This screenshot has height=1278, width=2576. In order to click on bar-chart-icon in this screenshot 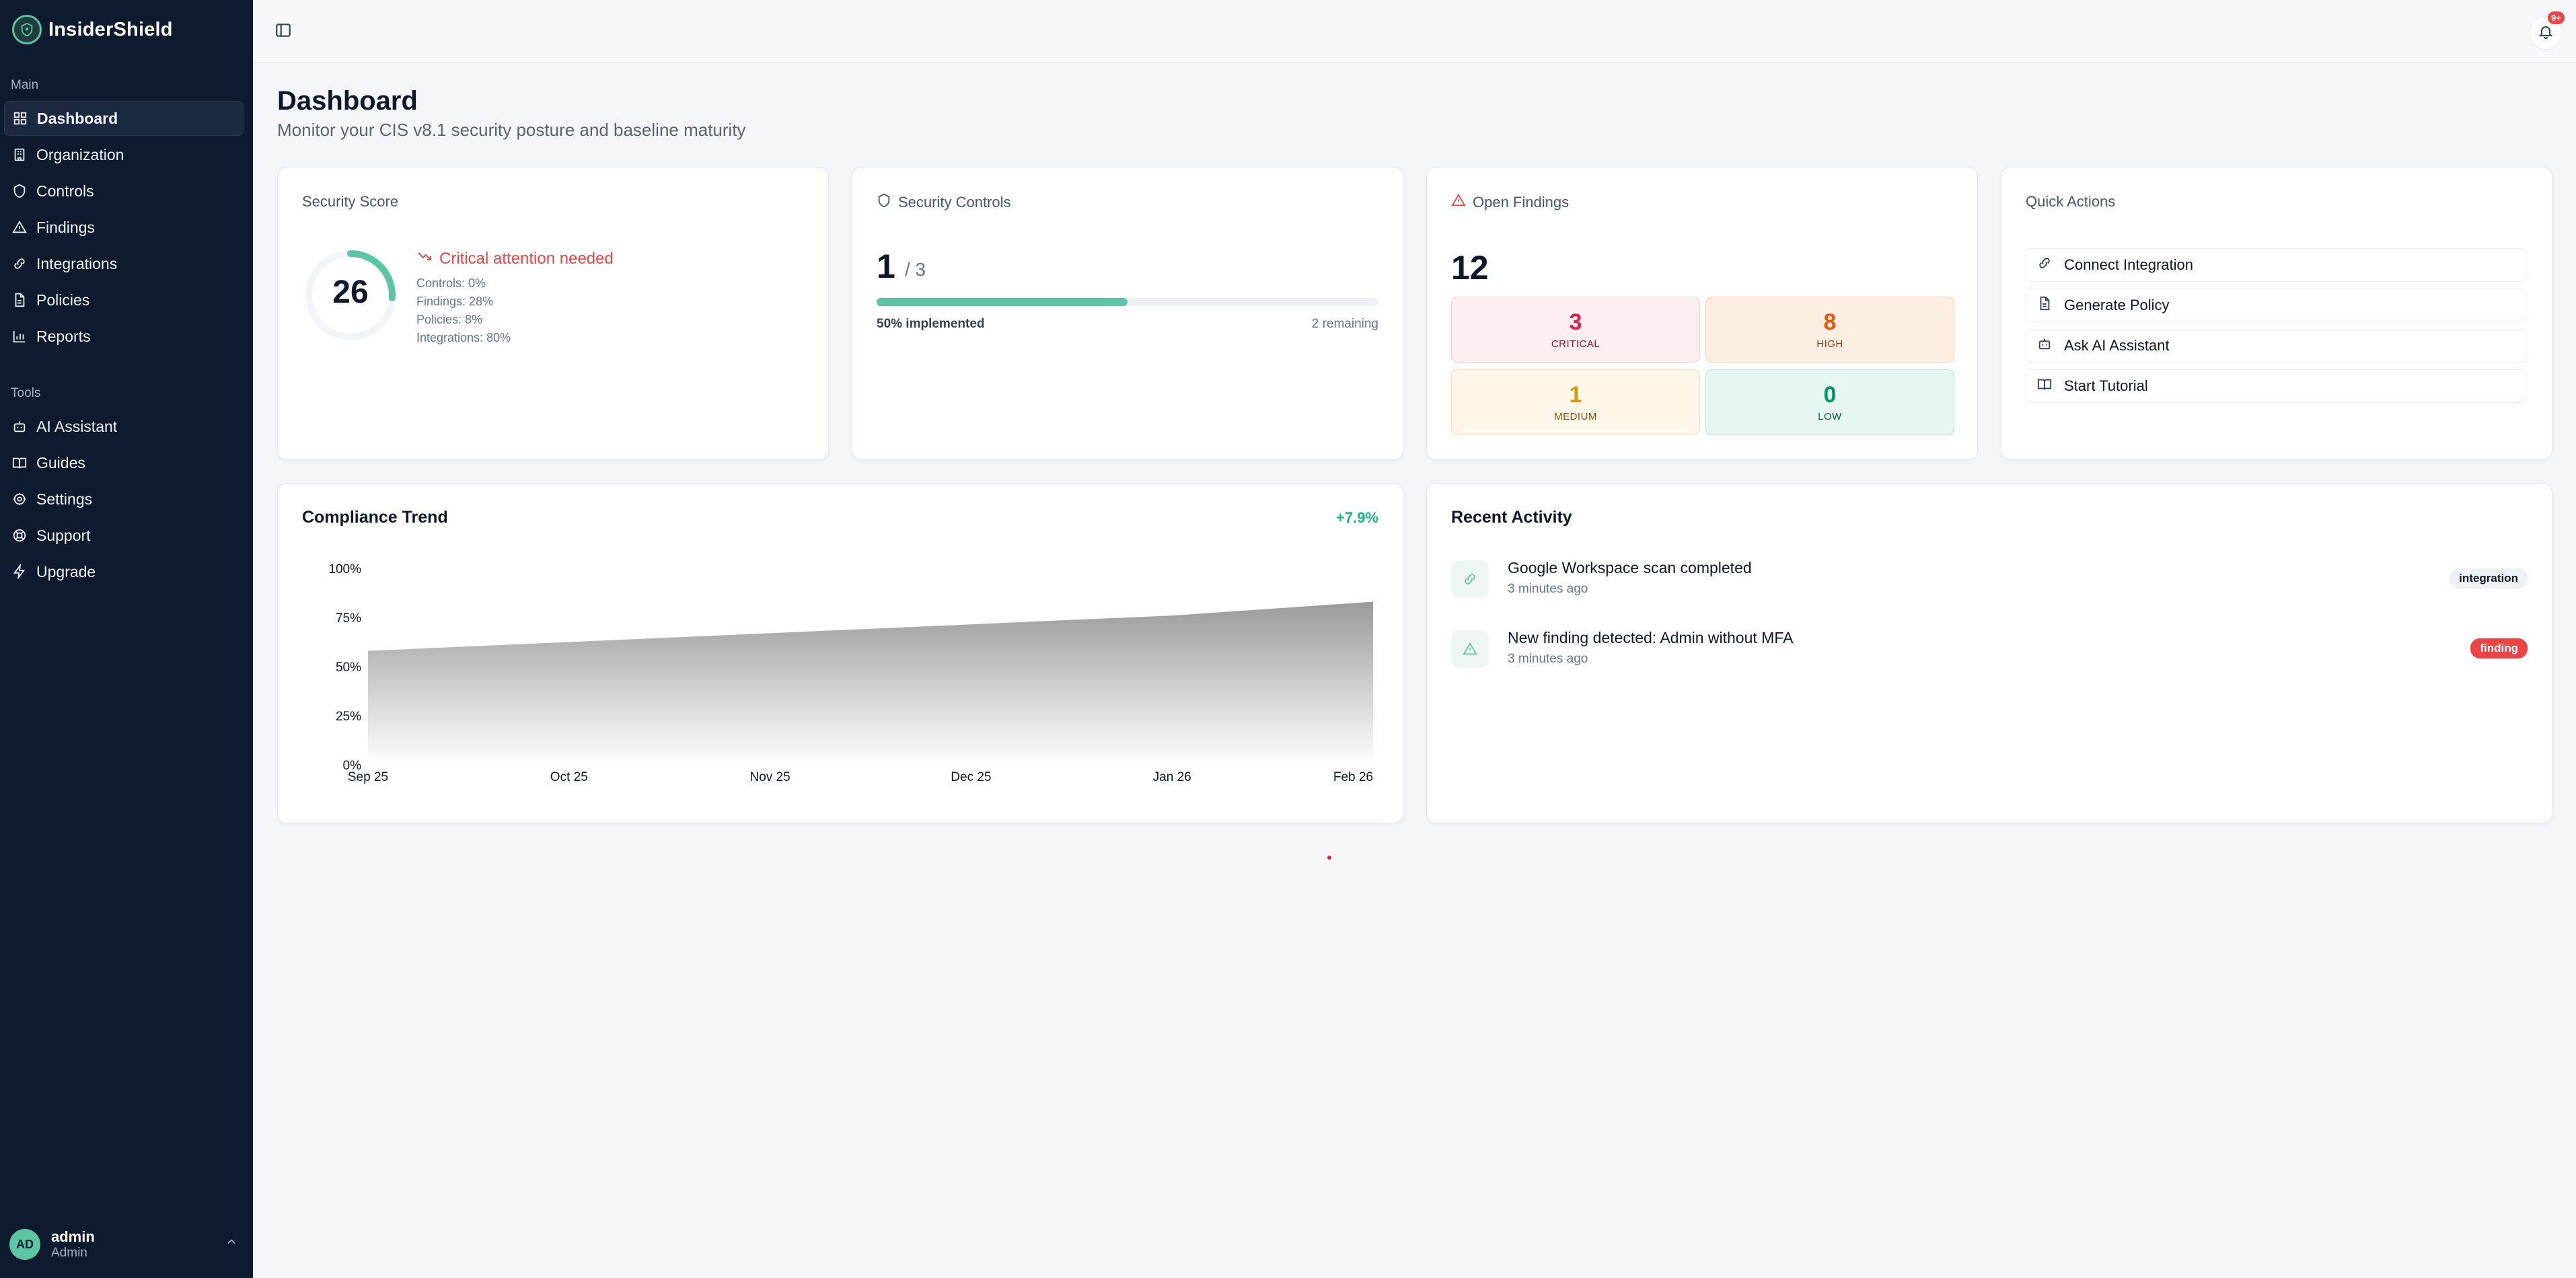, I will do `click(19, 336)`.